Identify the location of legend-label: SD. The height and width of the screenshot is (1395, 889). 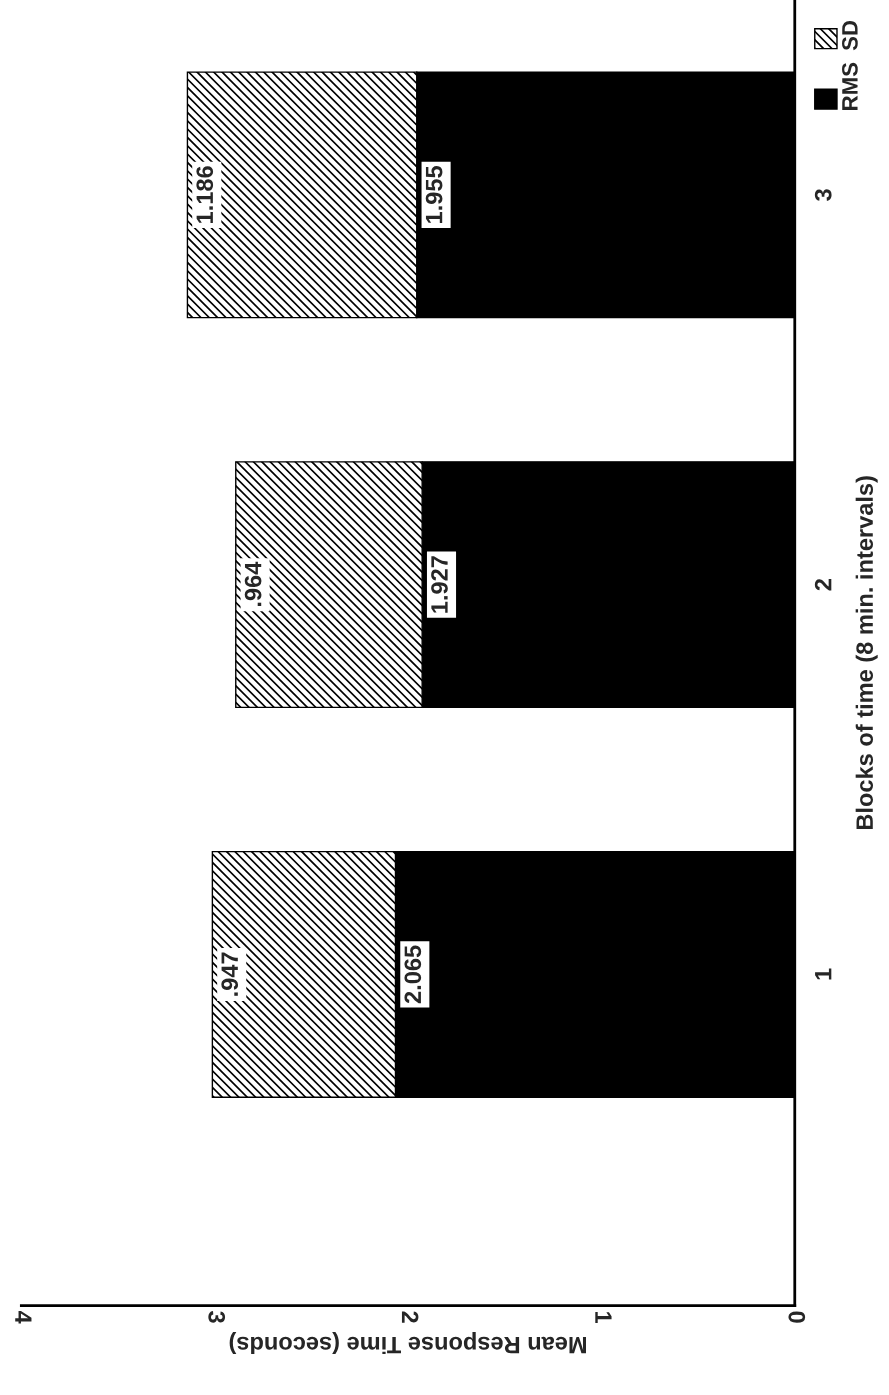
(850, 35).